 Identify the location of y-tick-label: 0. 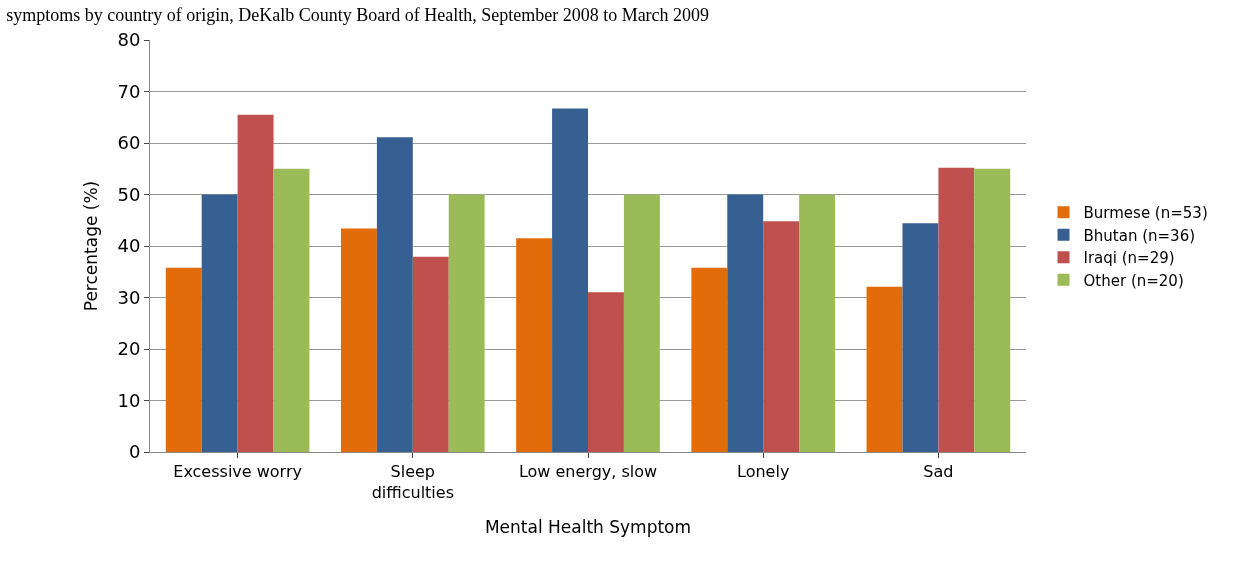
(134, 452).